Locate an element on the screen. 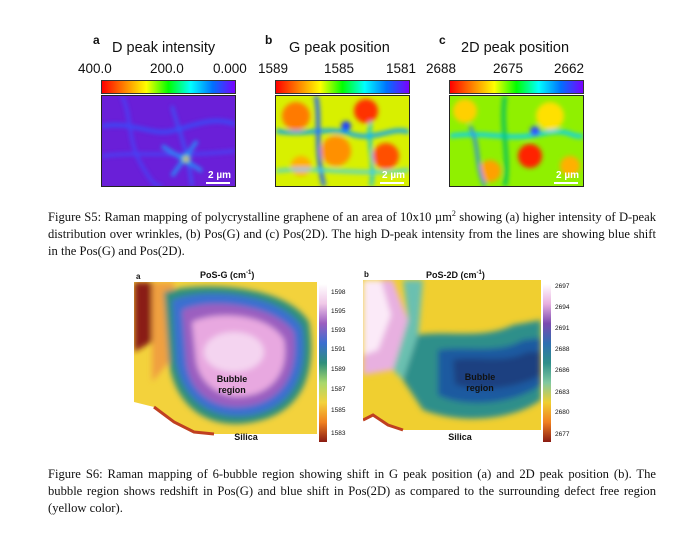 Image resolution: width=700 pixels, height=542 pixels. s6-b-tick-7: 2680 is located at coordinates (562, 412).